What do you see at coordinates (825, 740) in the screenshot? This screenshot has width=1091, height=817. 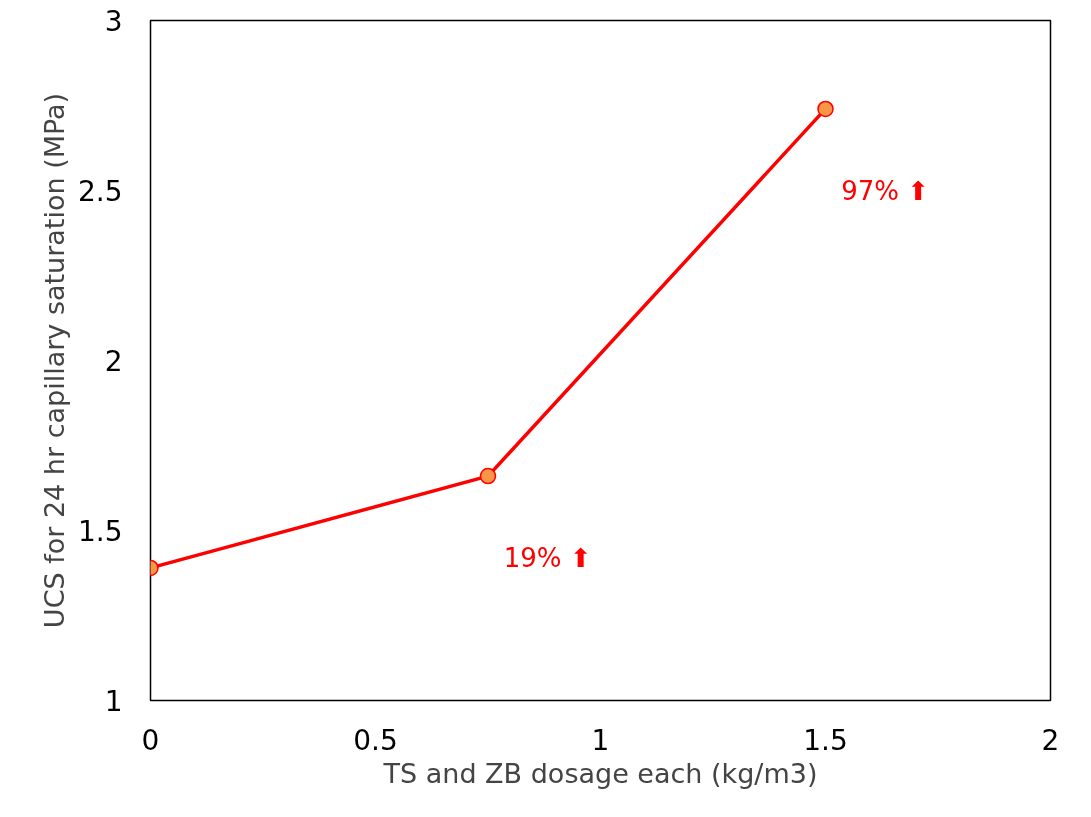 I see `x-tick-label: 1.5` at bounding box center [825, 740].